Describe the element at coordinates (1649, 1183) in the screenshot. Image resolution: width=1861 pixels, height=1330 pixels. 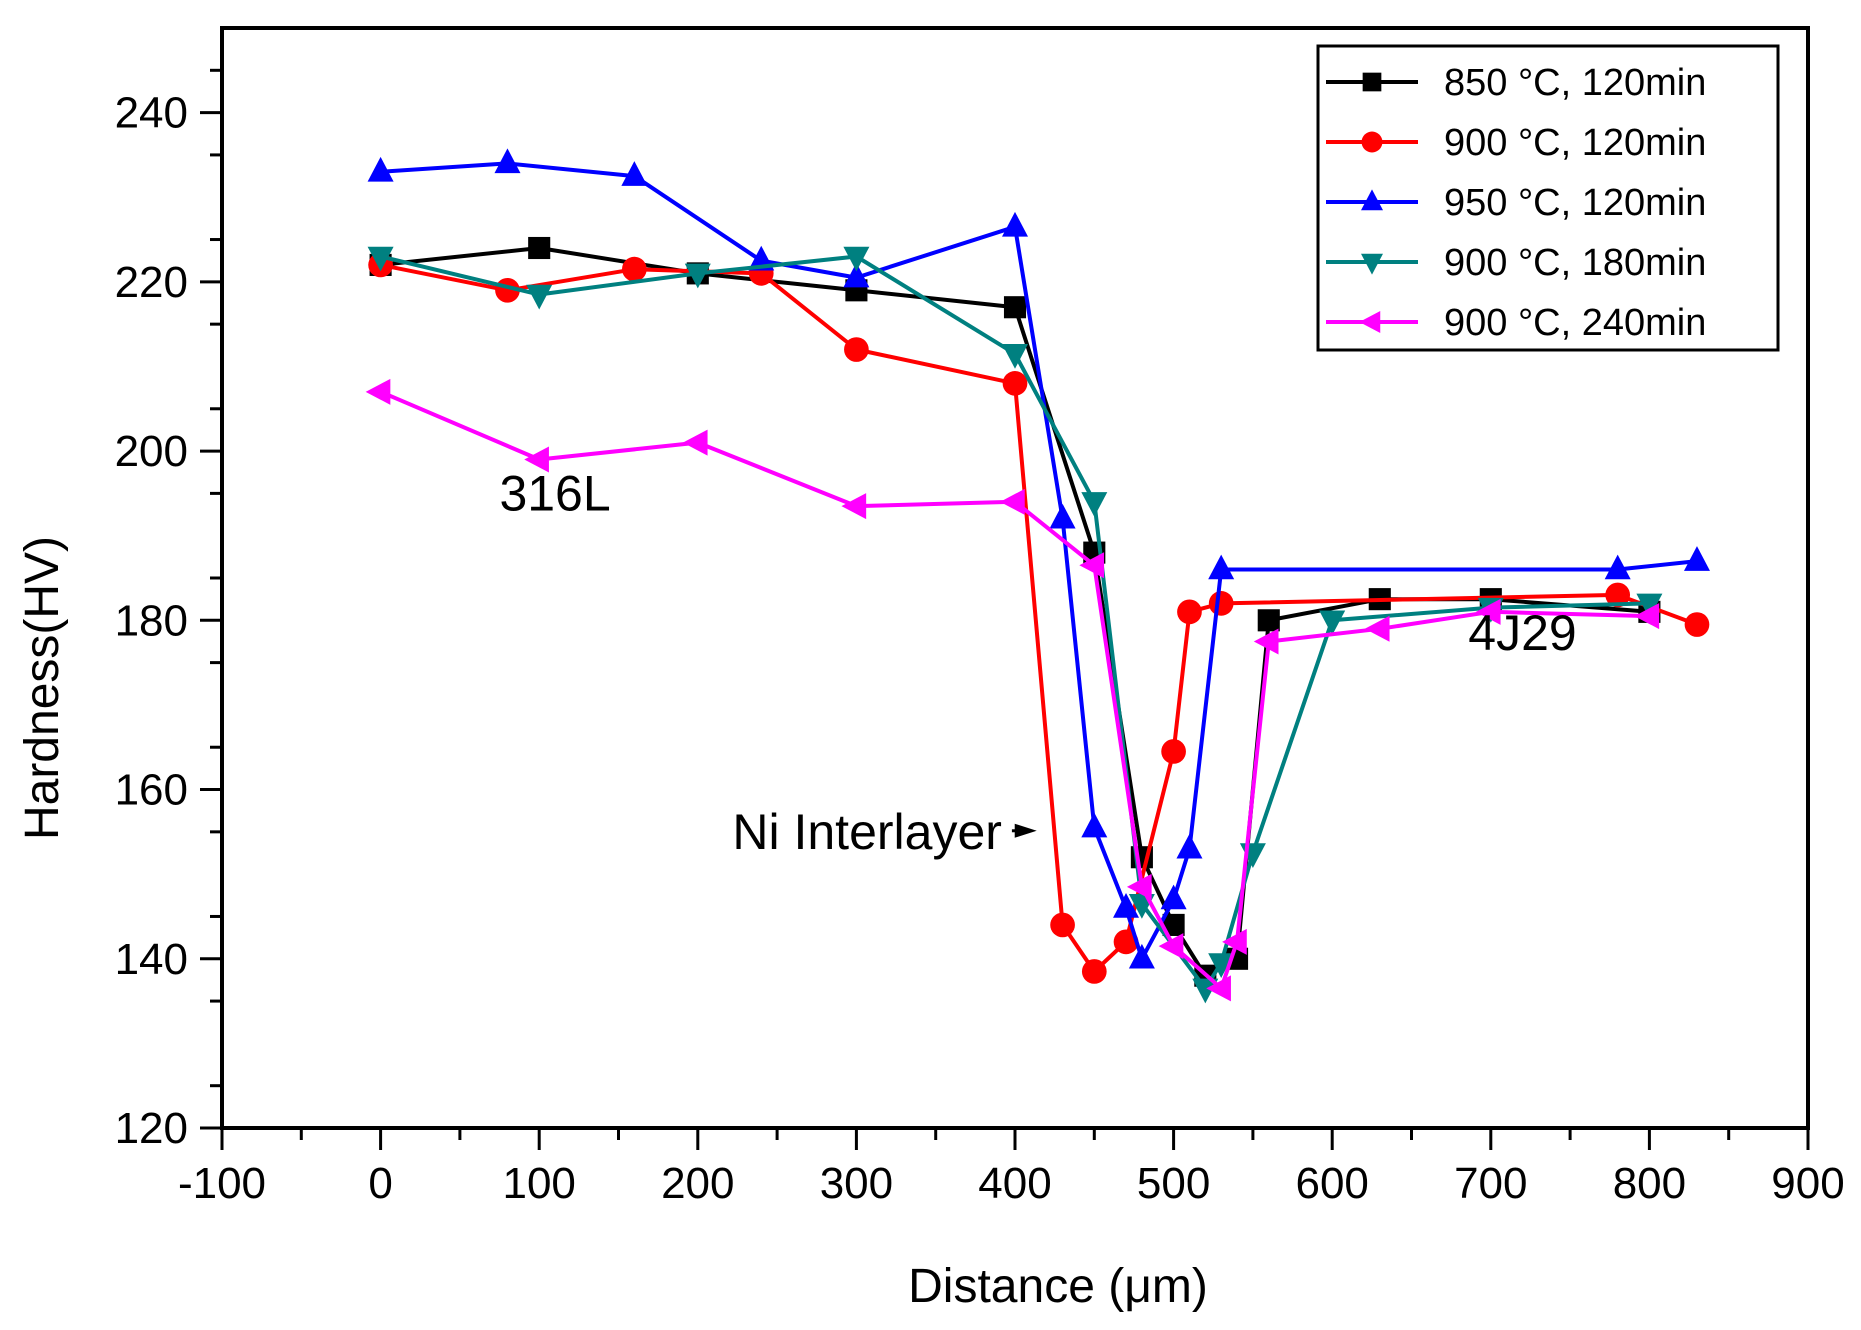
I see `x-tick-label: 800` at that location.